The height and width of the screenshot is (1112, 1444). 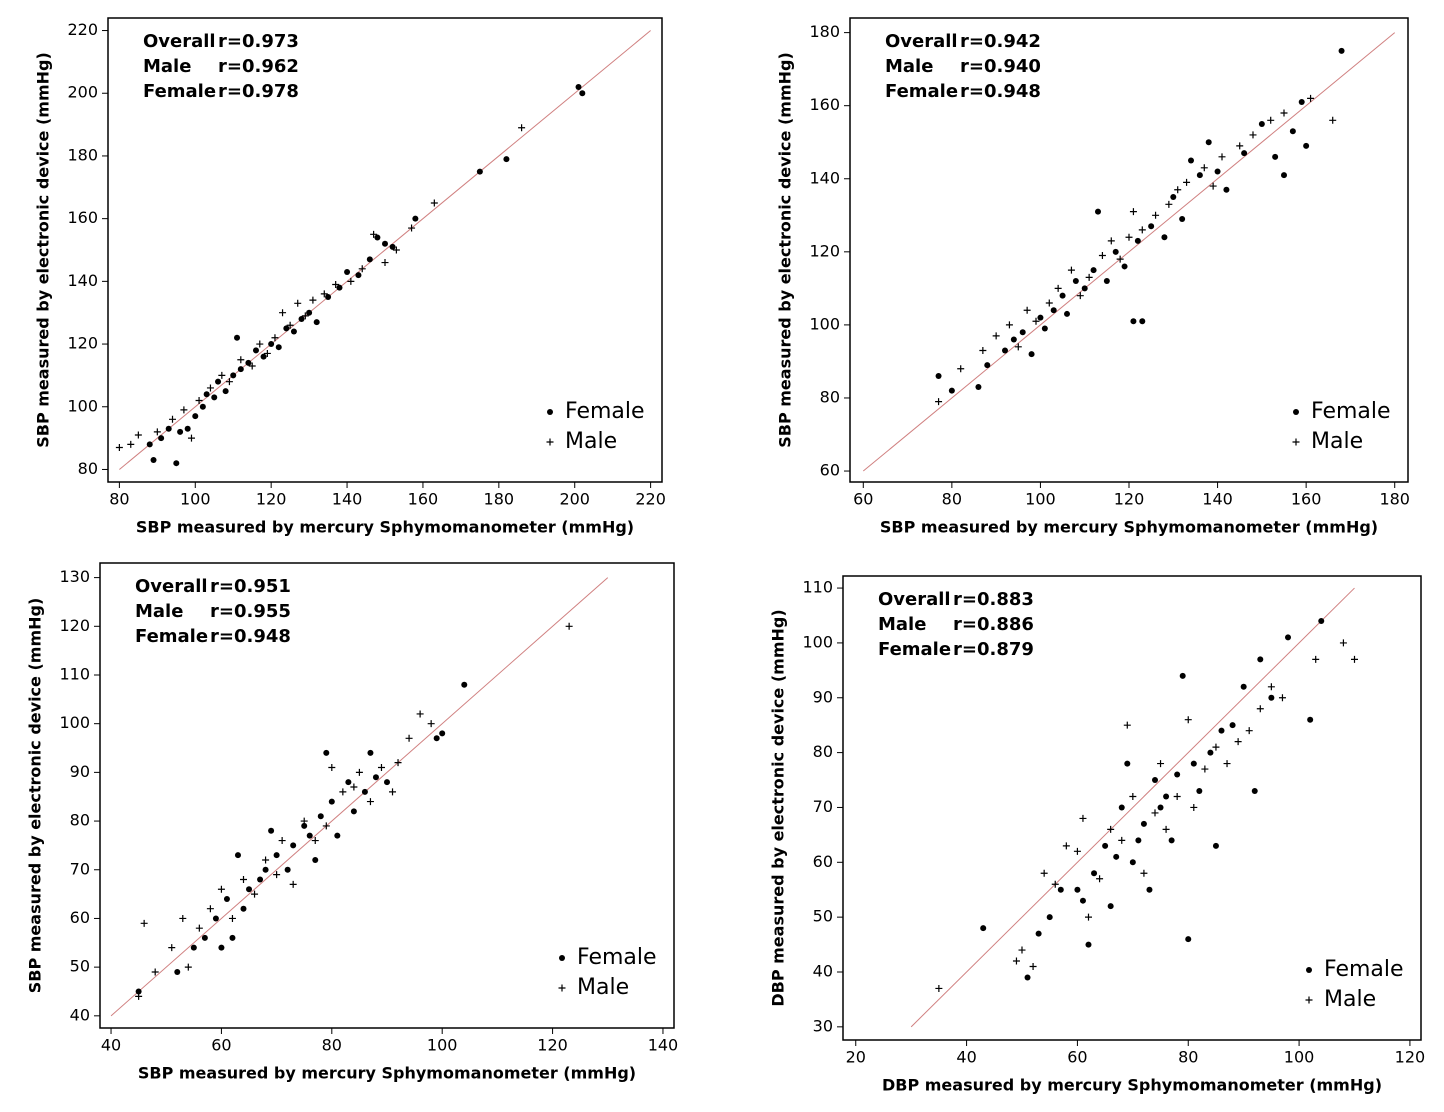 I want to click on x-tick-label: 160, so click(x=423, y=499).